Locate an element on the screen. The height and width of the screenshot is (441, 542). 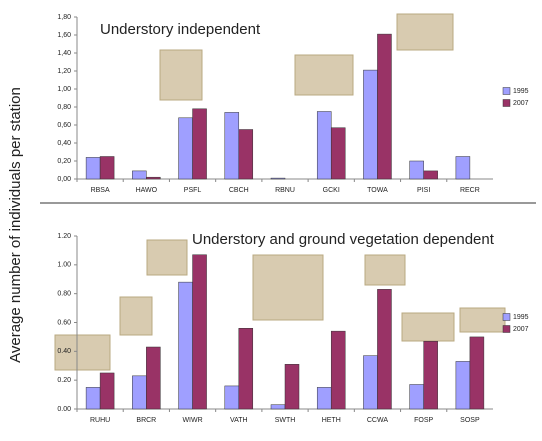
y-tick-label: 1,40 is located at coordinates (64, 53).